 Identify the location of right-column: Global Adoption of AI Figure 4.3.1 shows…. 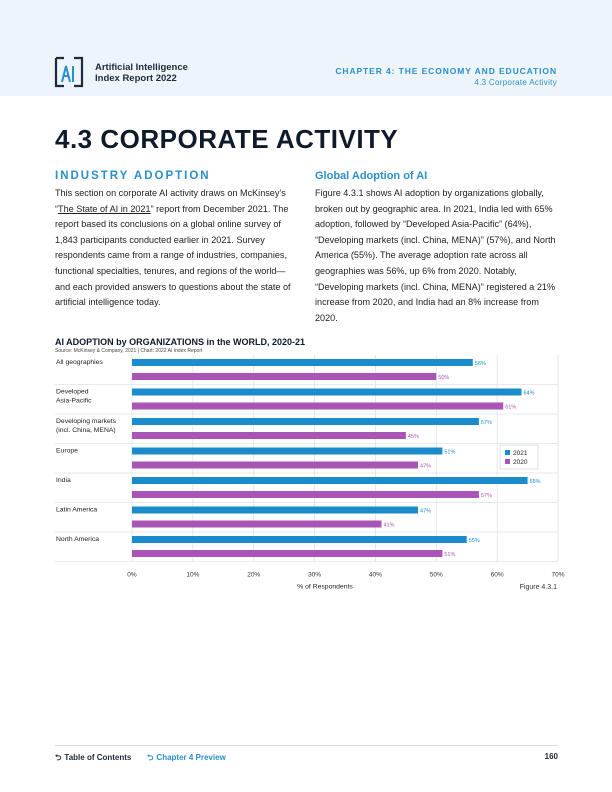
(437, 248).